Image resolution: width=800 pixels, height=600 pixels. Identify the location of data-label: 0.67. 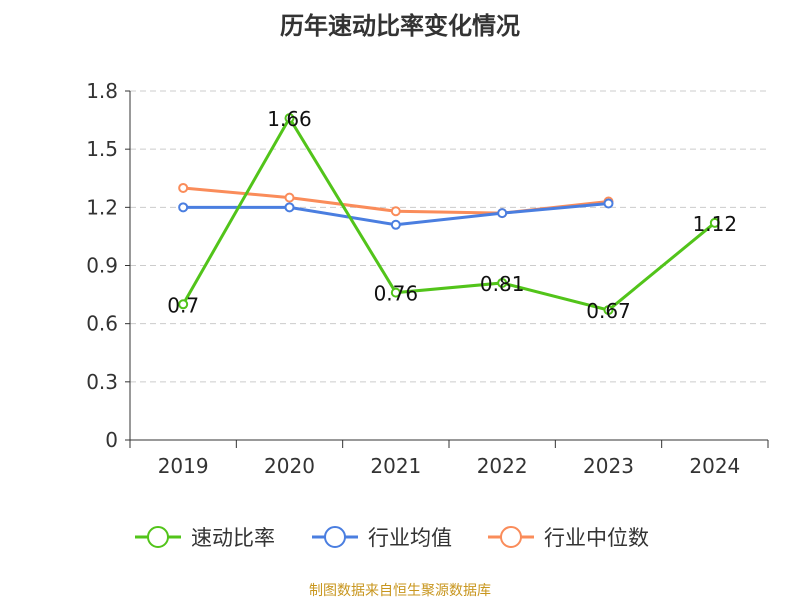
(608, 311).